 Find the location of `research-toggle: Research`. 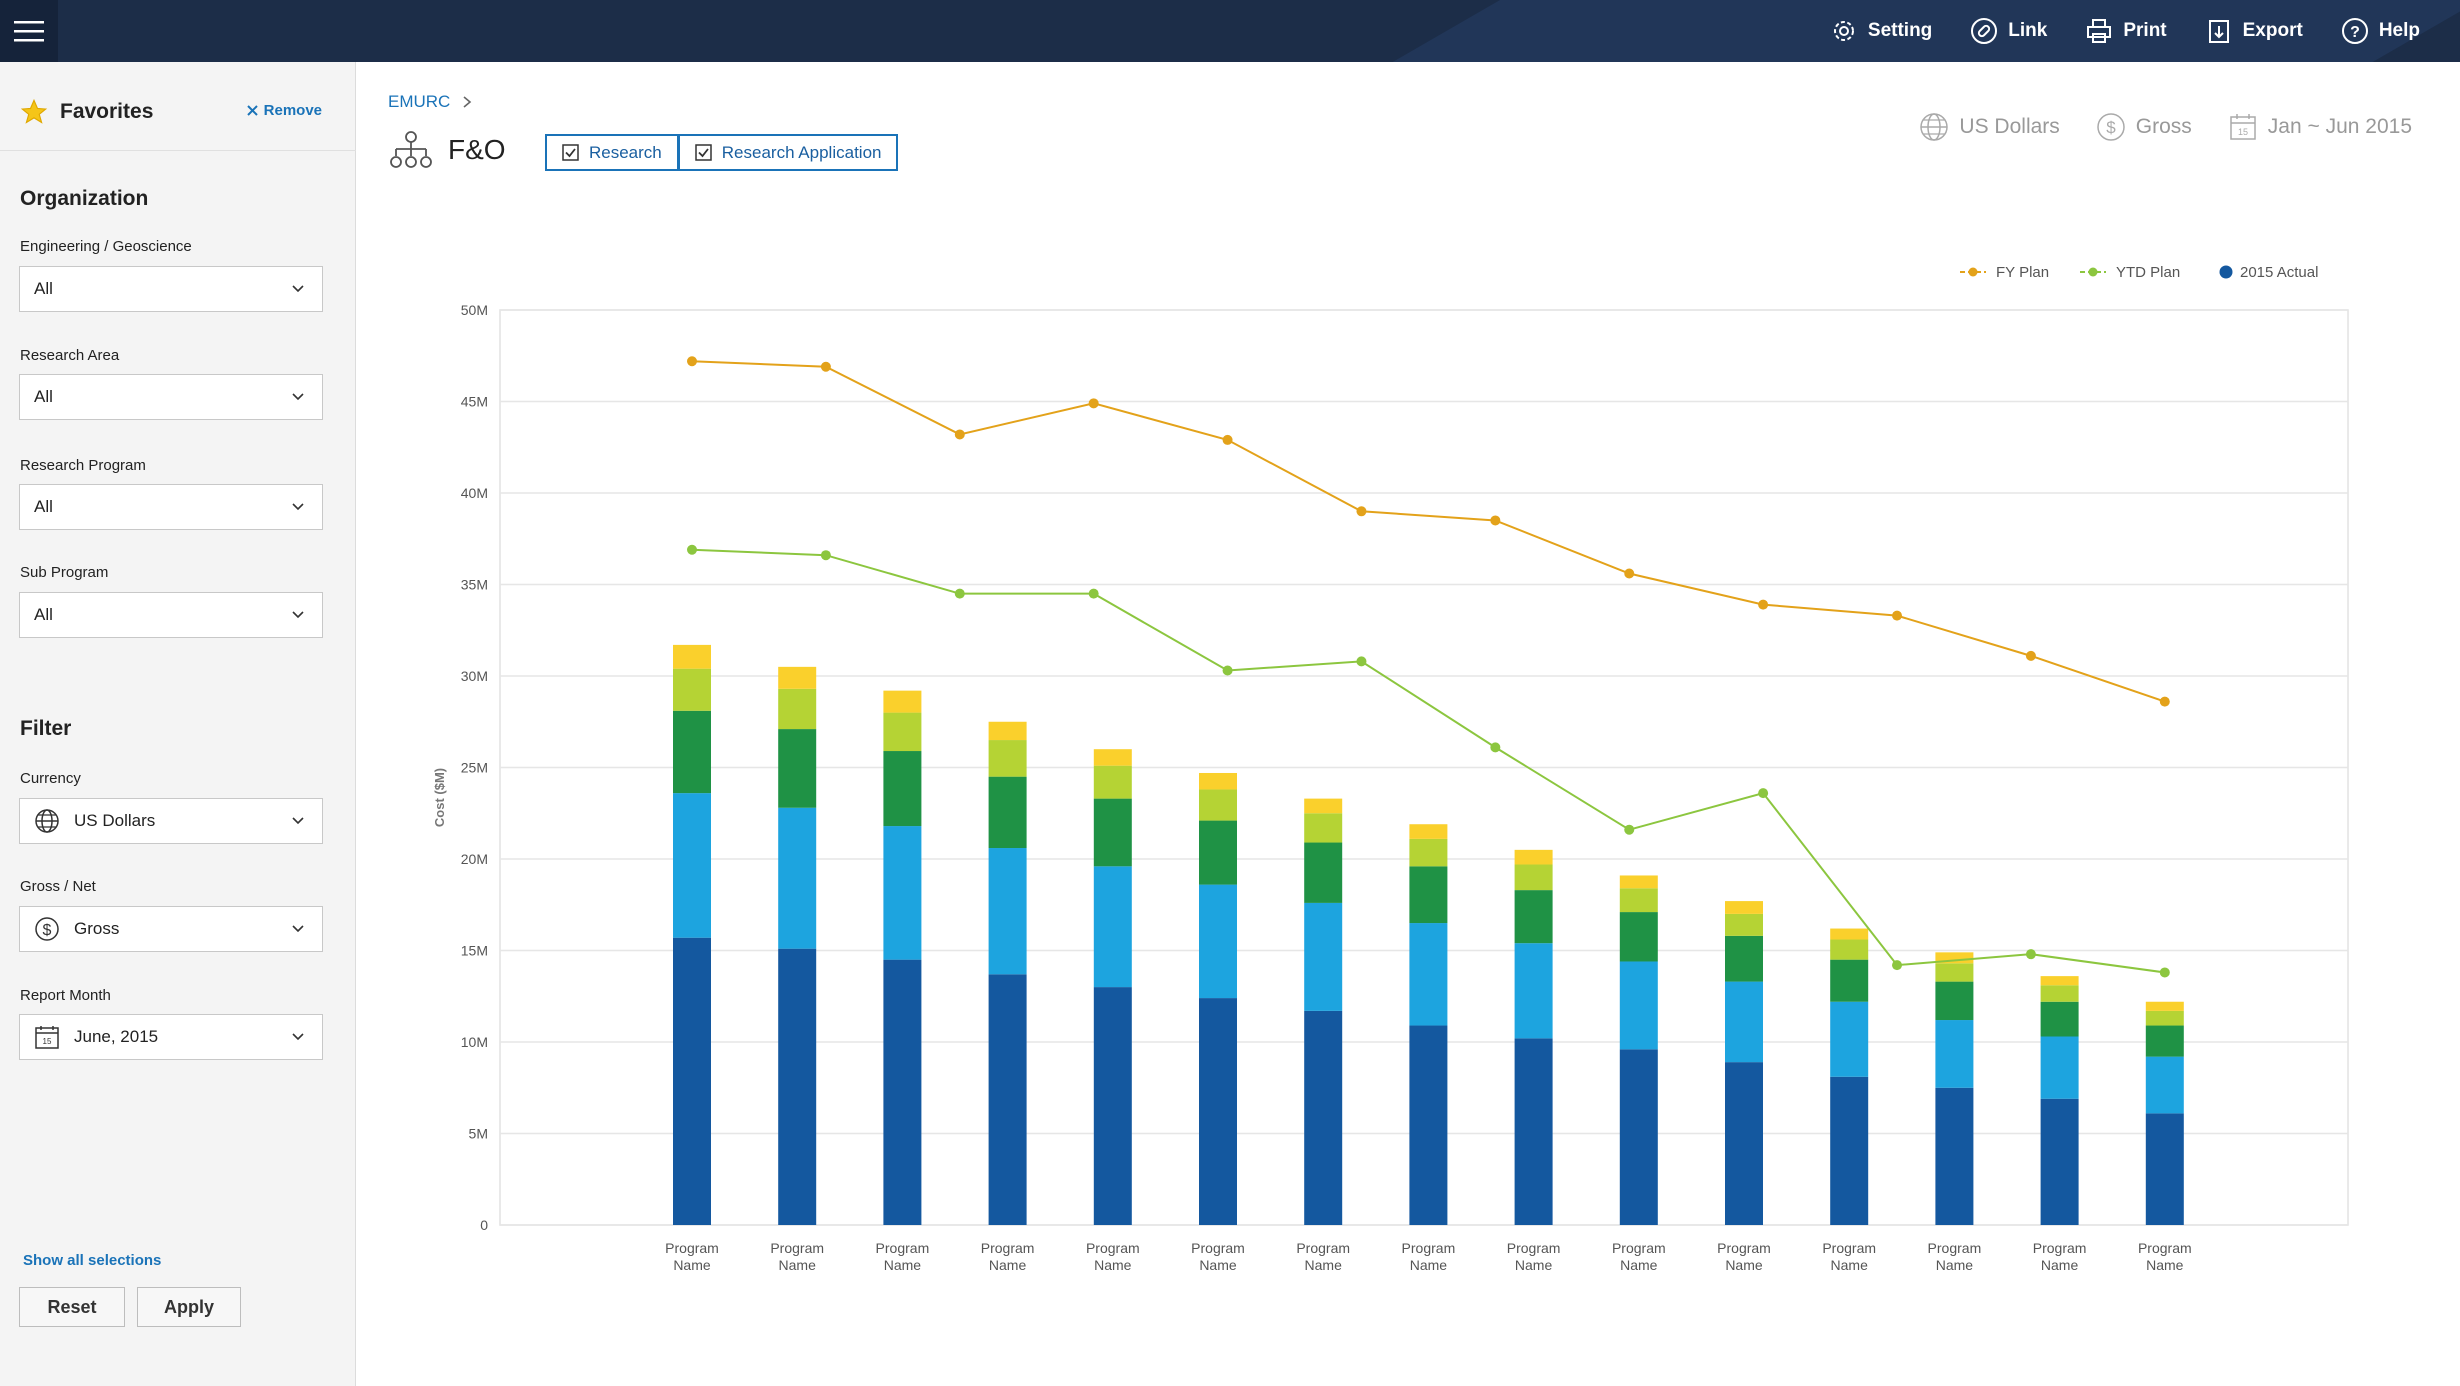

research-toggle: Research is located at coordinates (612, 152).